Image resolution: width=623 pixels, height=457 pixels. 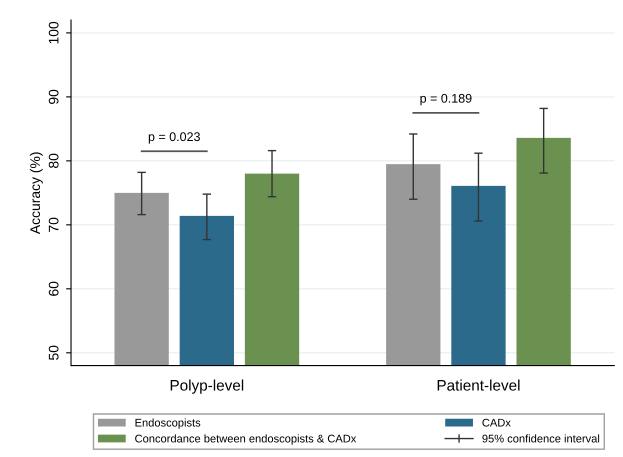 I want to click on annotation: p = 0.189, so click(x=446, y=100).